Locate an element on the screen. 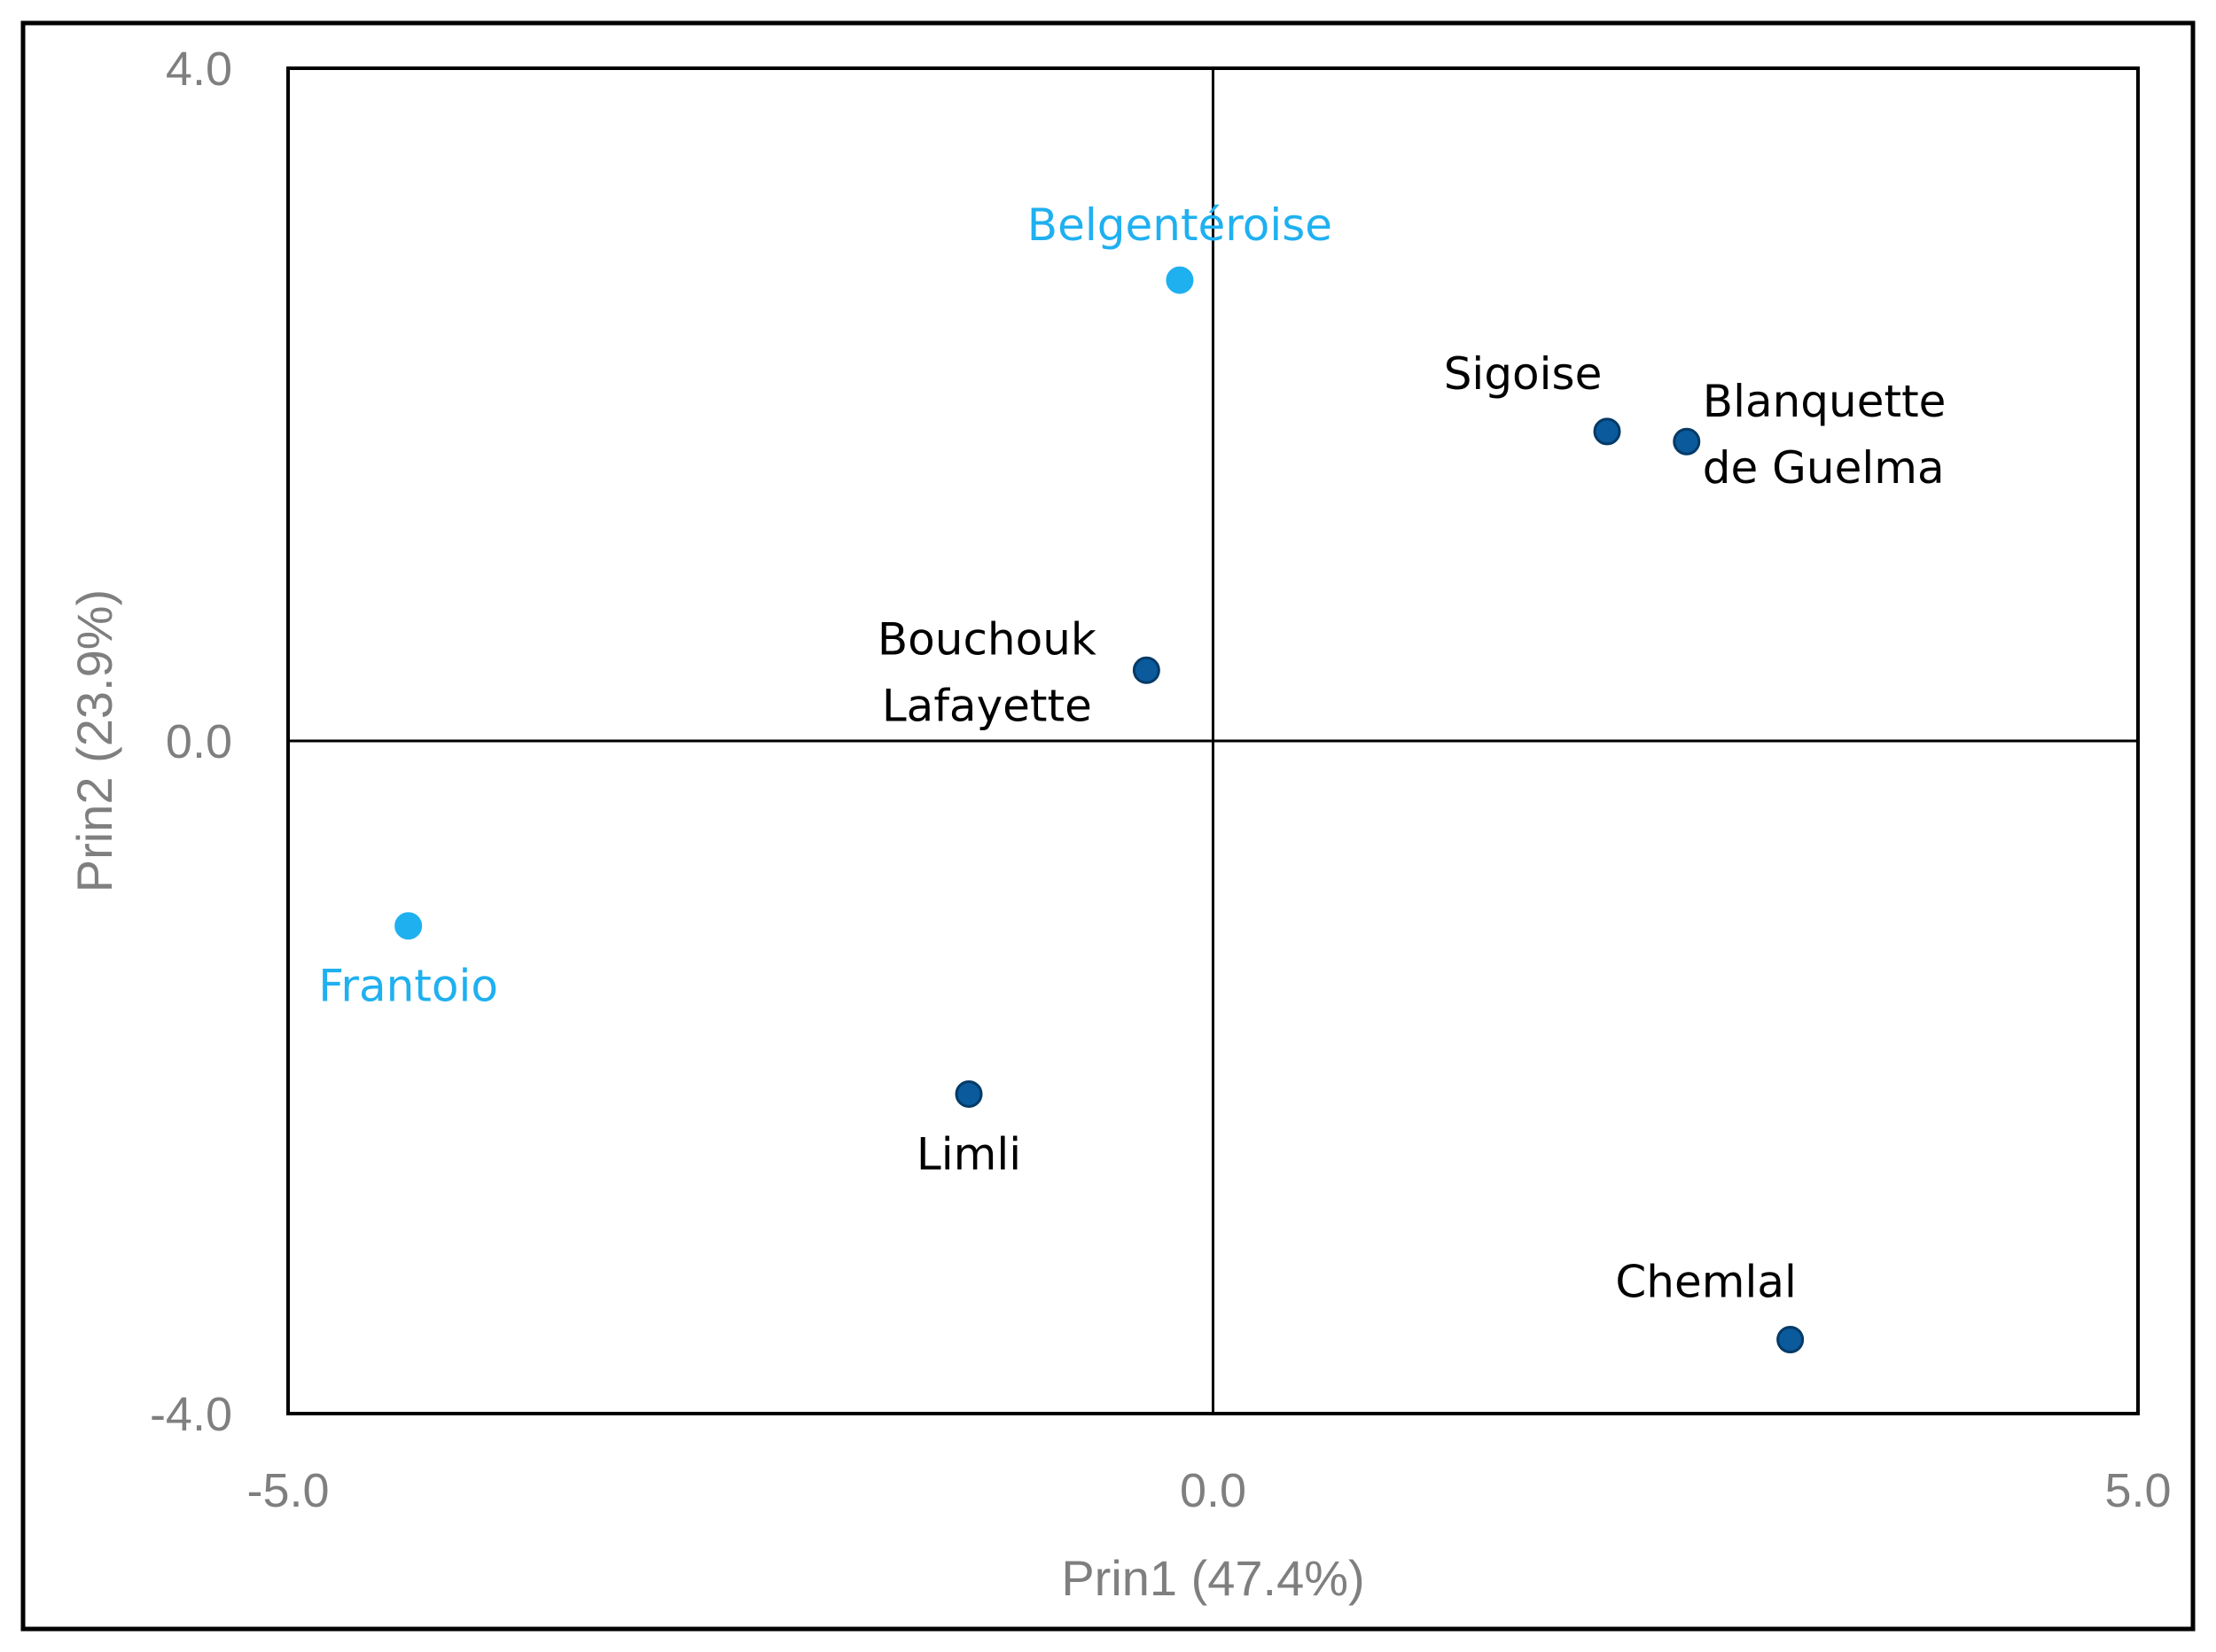 The height and width of the screenshot is (1652, 2216). x-tick-max: 5.0 is located at coordinates (2137, 1490).